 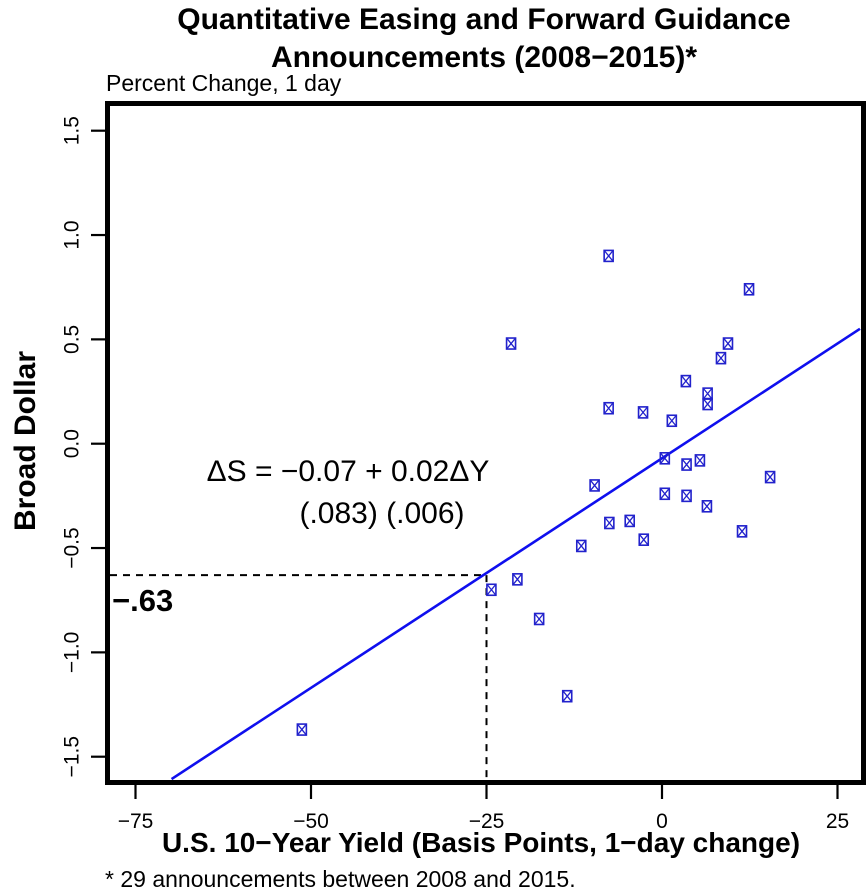 What do you see at coordinates (837, 821) in the screenshot?
I see `x-axis-tick-label: 25` at bounding box center [837, 821].